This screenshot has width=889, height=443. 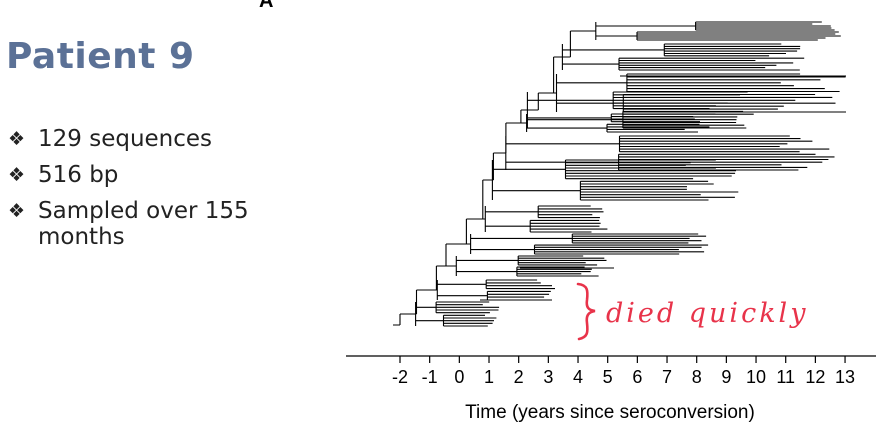 What do you see at coordinates (430, 377) in the screenshot?
I see `x-tick-label: -1` at bounding box center [430, 377].